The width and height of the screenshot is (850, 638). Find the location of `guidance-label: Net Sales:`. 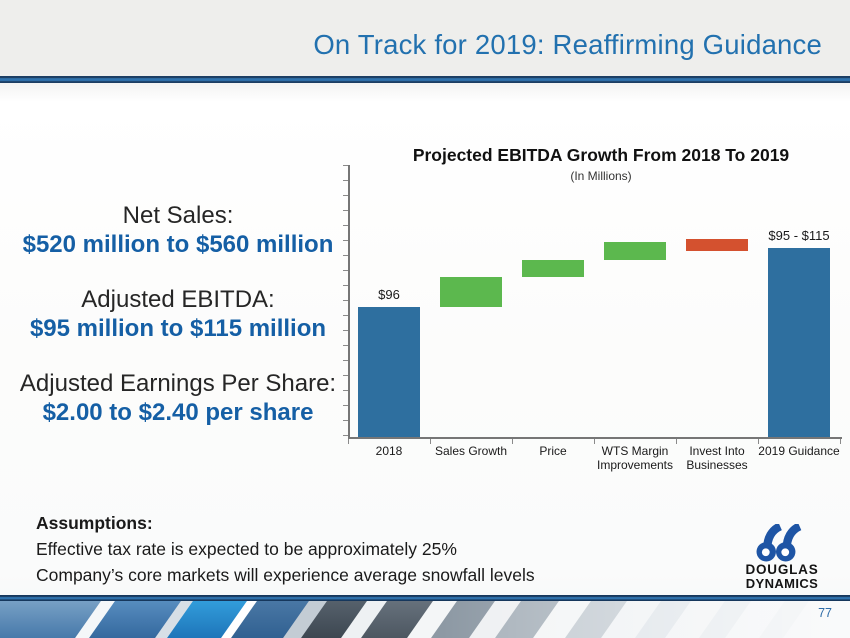

guidance-label: Net Sales: is located at coordinates (178, 215).